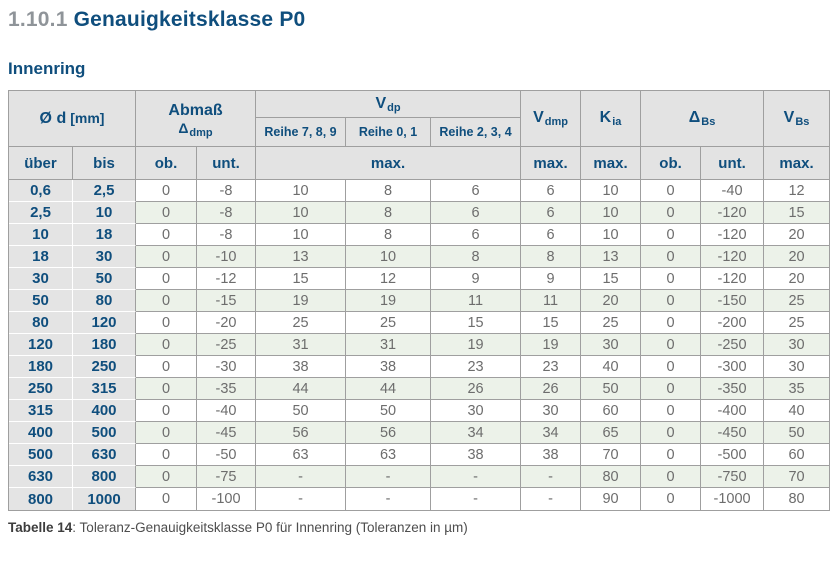  What do you see at coordinates (797, 433) in the screenshot?
I see `value-cell: 50` at bounding box center [797, 433].